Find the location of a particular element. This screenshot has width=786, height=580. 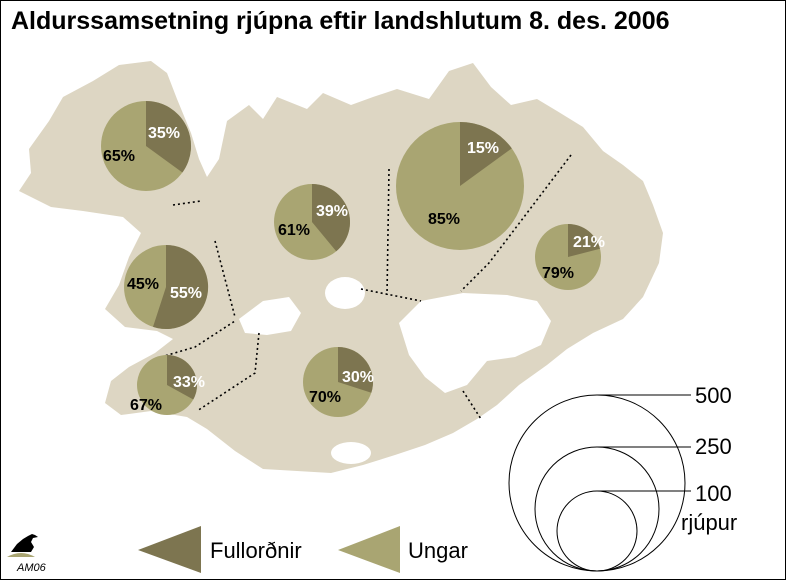

region-pie: 39% 61% is located at coordinates (312, 222).